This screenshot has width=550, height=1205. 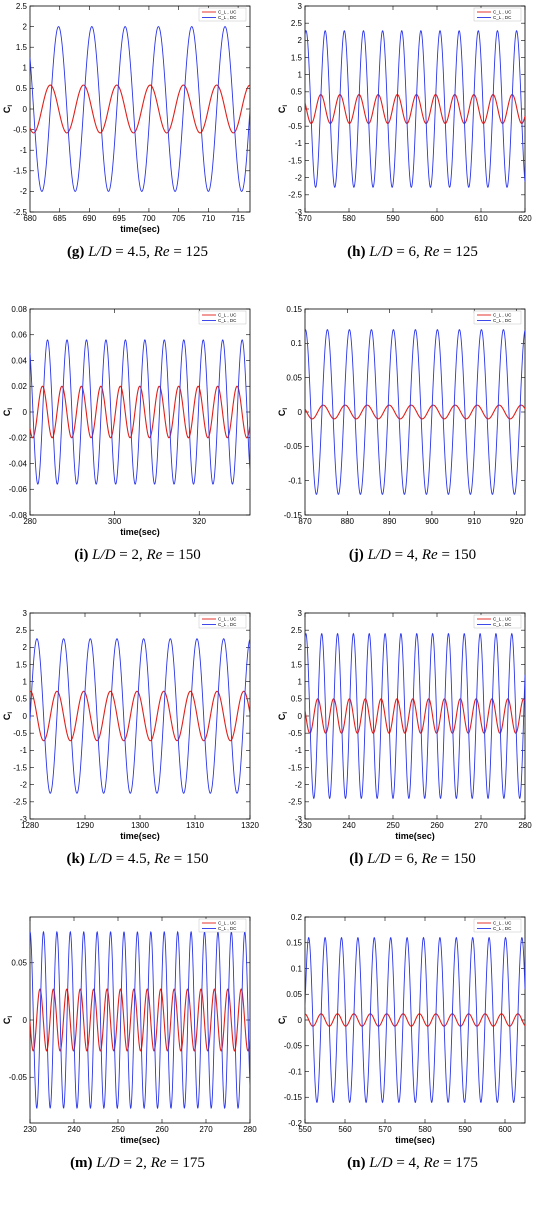 I want to click on x-tick-label: 240, so click(x=349, y=825).